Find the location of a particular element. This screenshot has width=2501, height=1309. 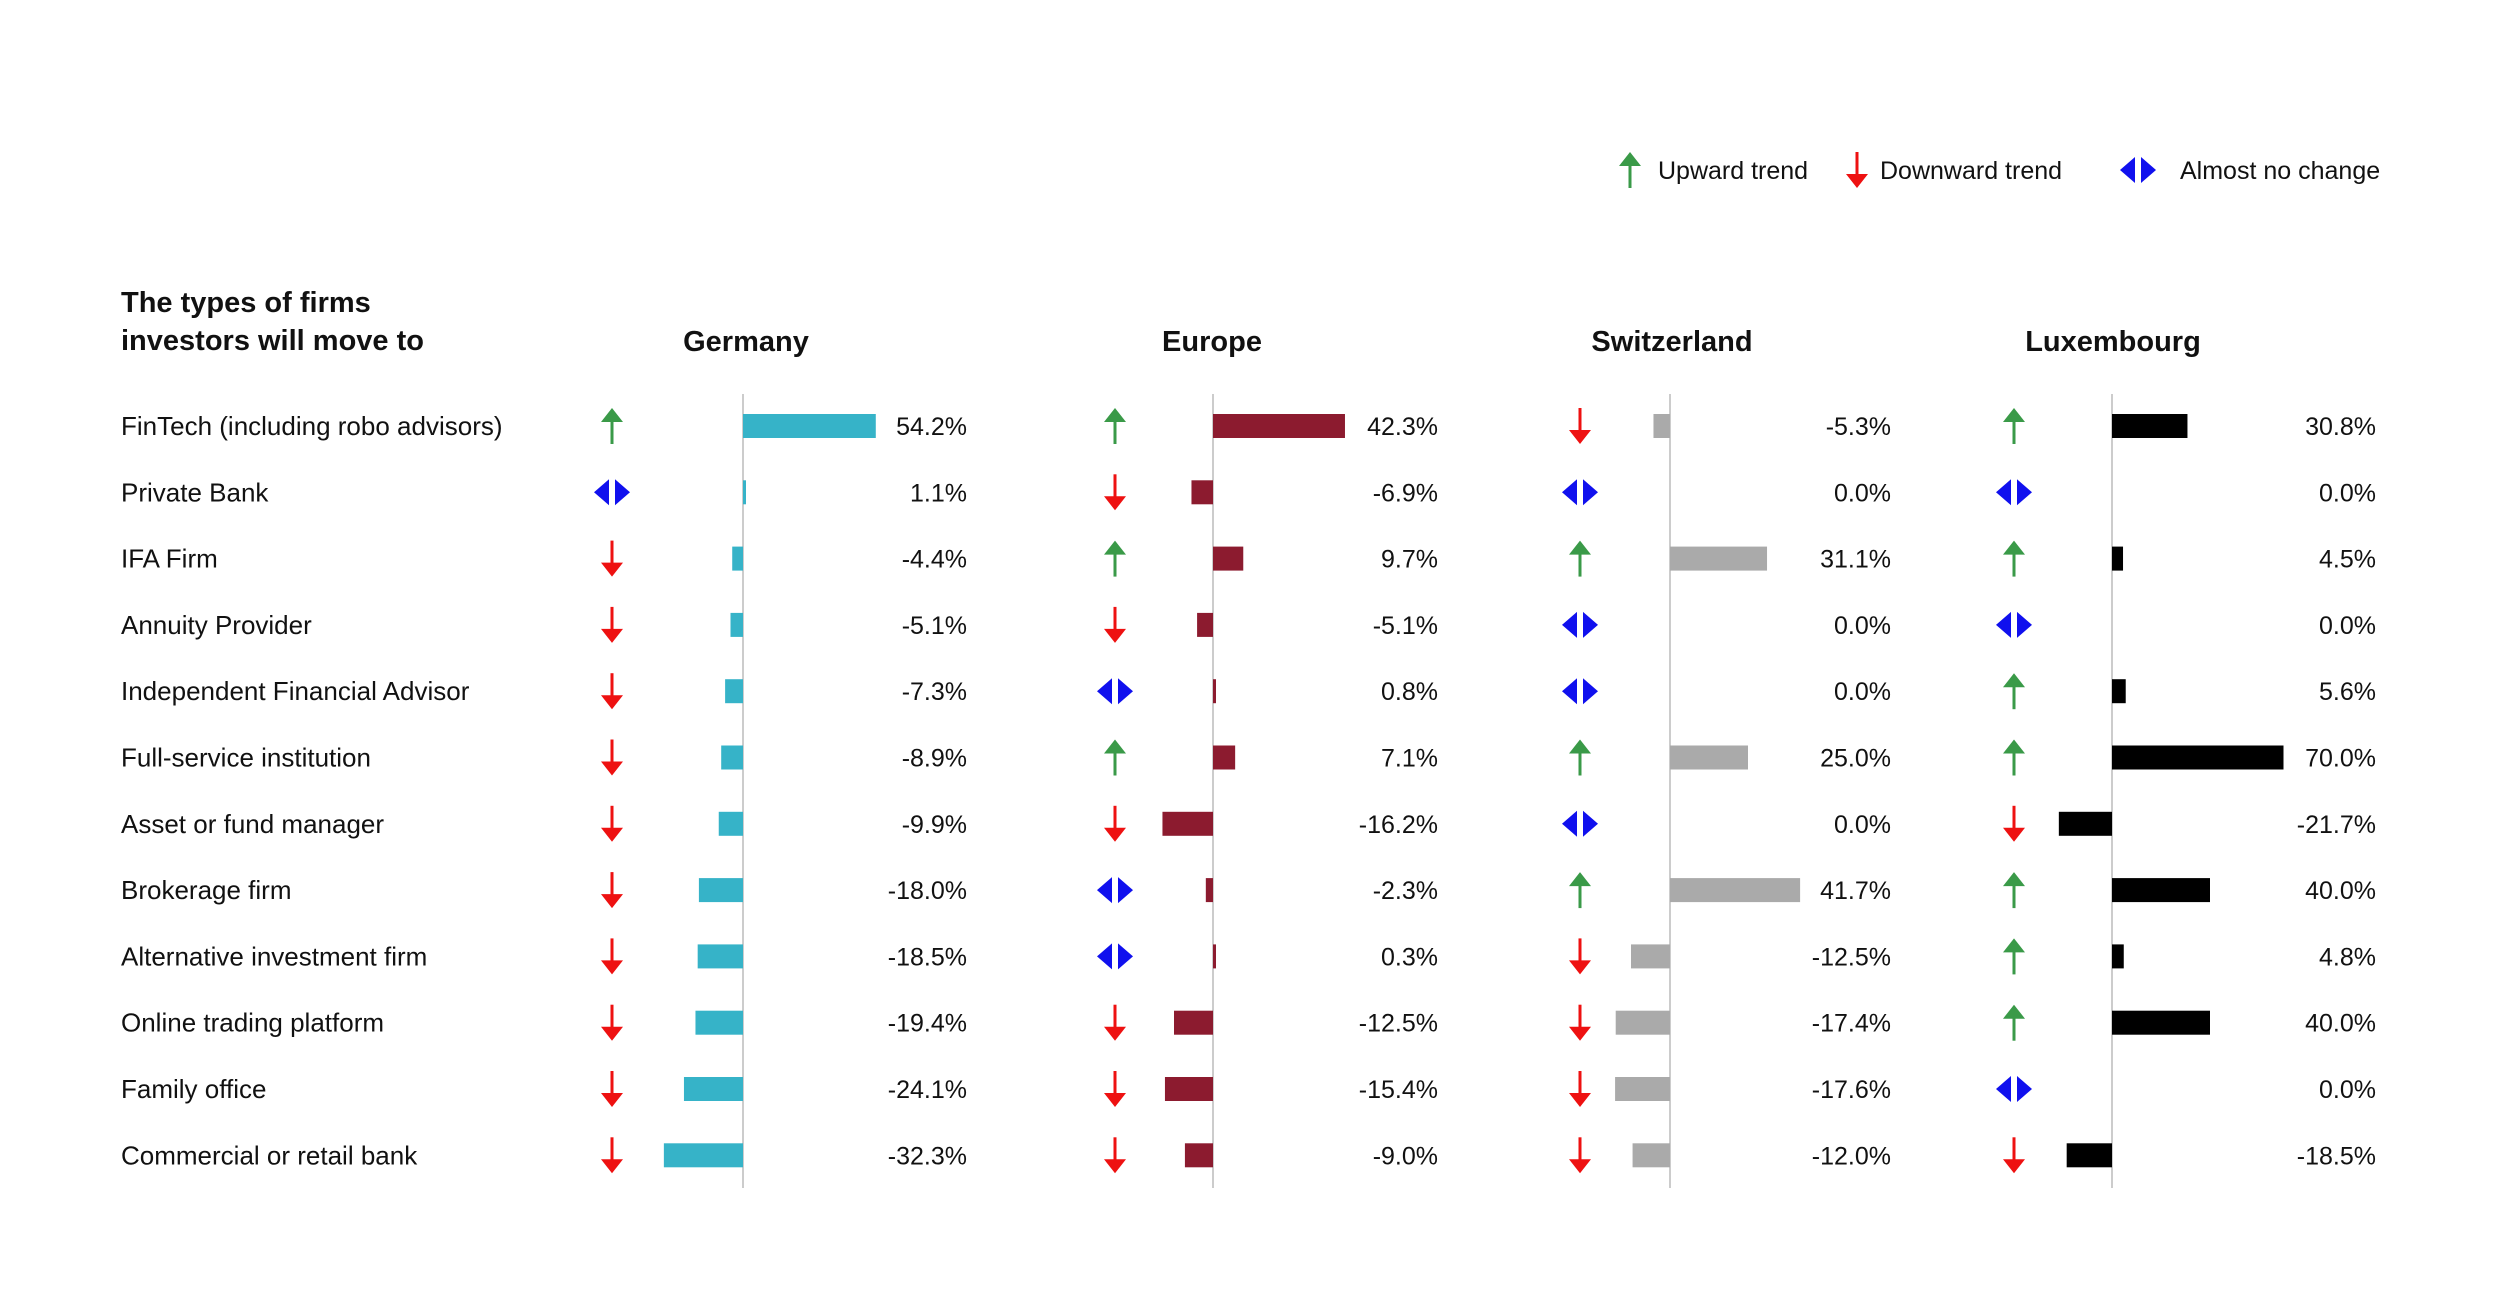

value-label: 1.1% is located at coordinates (938, 493).